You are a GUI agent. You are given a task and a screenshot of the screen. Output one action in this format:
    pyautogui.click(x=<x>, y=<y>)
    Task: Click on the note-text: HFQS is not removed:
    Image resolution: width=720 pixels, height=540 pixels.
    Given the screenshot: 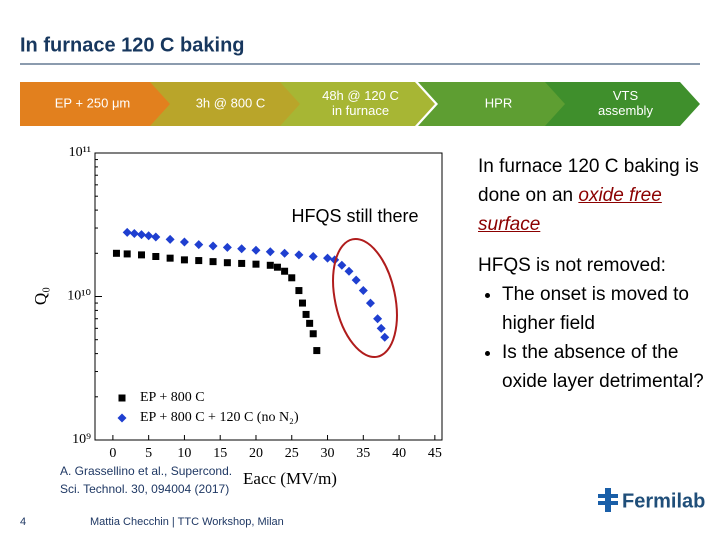 What is the action you would take?
    pyautogui.click(x=572, y=265)
    